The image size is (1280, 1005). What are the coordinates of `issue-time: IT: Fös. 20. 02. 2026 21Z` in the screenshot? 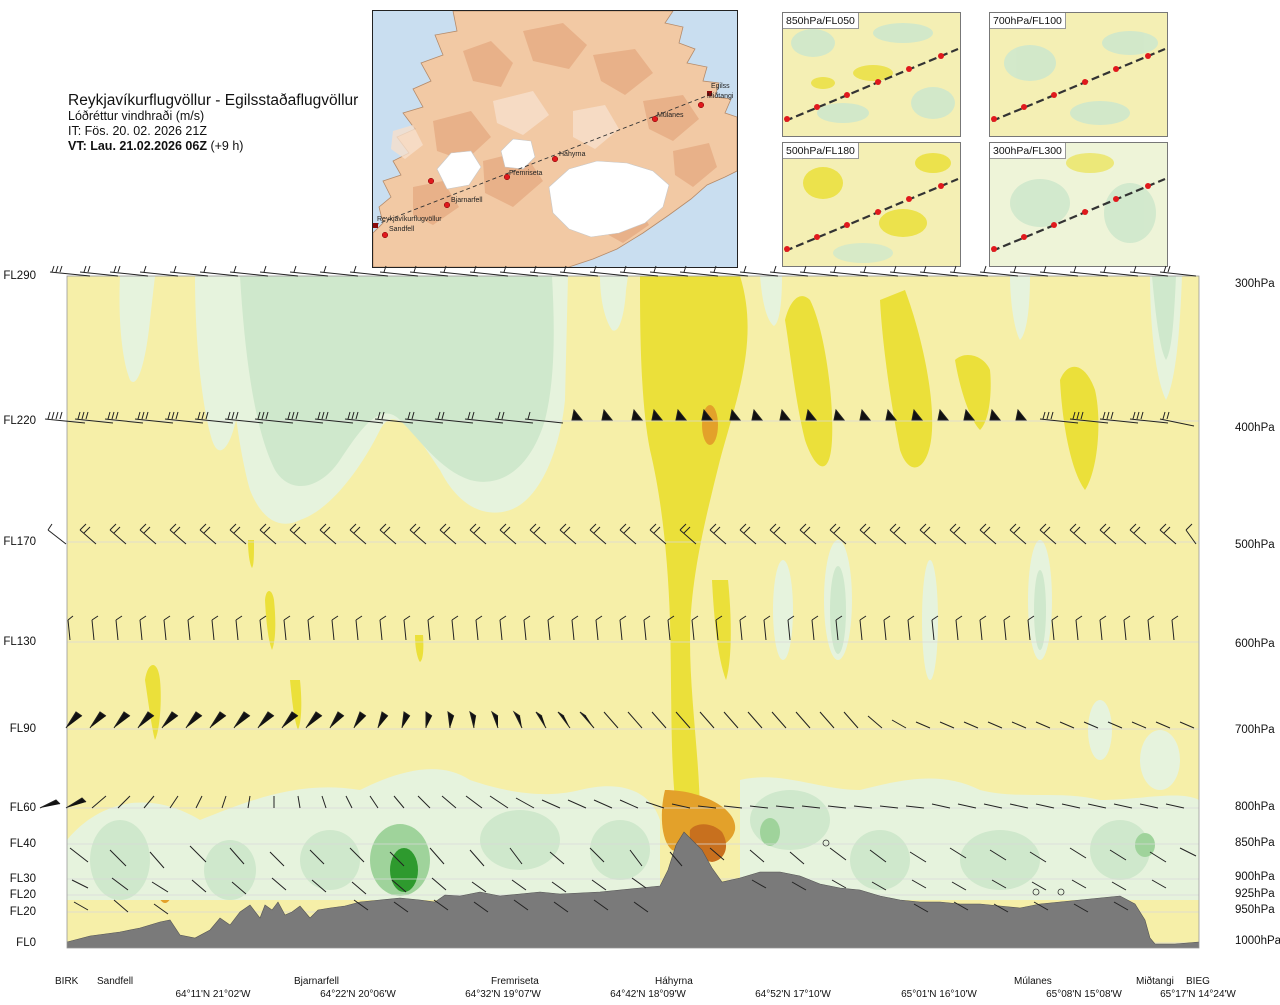 It's located at (137, 131).